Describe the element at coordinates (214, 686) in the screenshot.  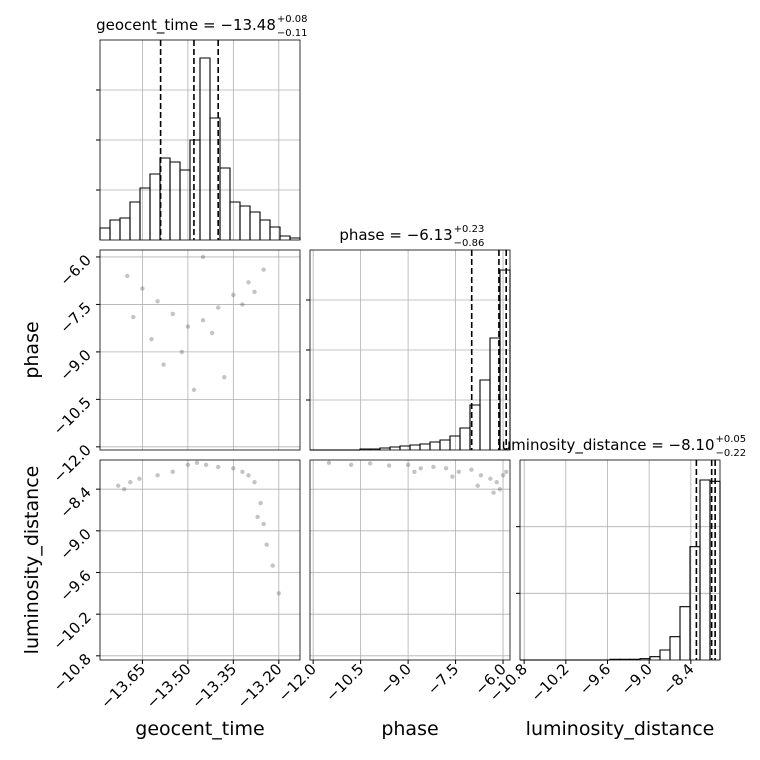
I see `x-tick-label: −13.35` at that location.